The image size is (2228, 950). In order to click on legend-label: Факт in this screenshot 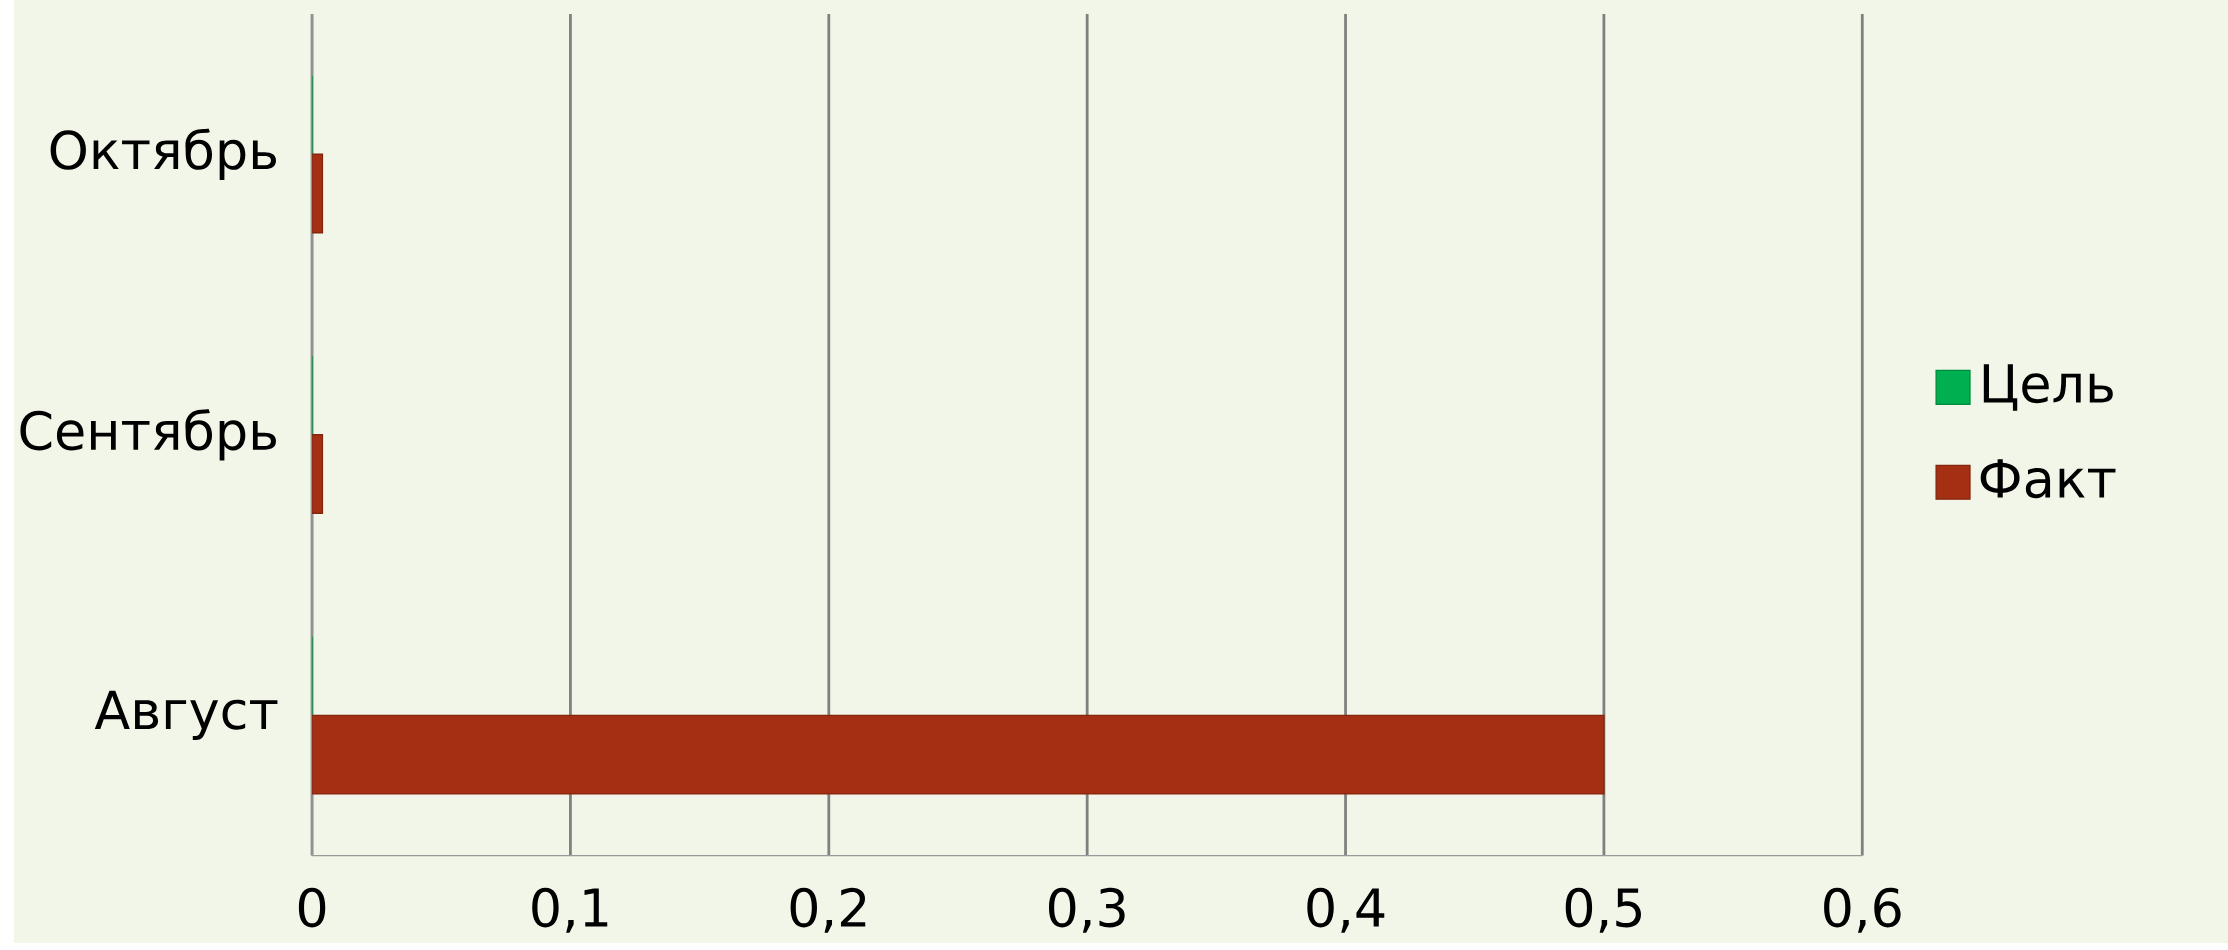, I will do `click(2048, 479)`.